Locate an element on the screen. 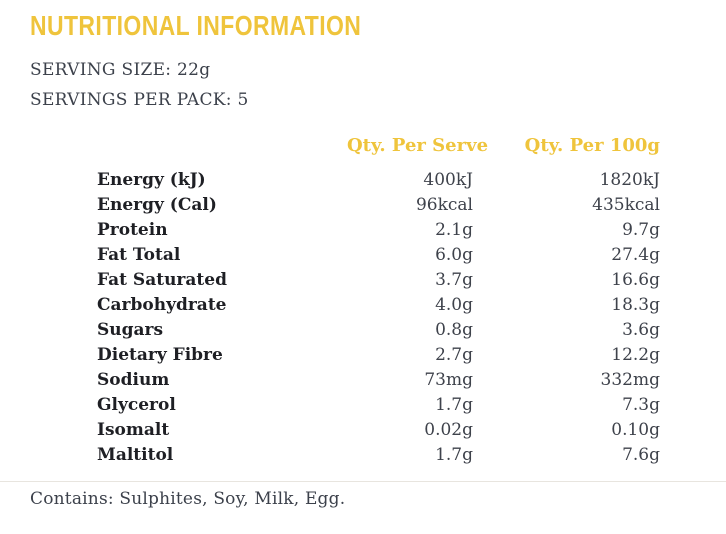  allergen-contains-text: Contains: Sulphites, Soy, Milk, Egg. is located at coordinates (188, 499).